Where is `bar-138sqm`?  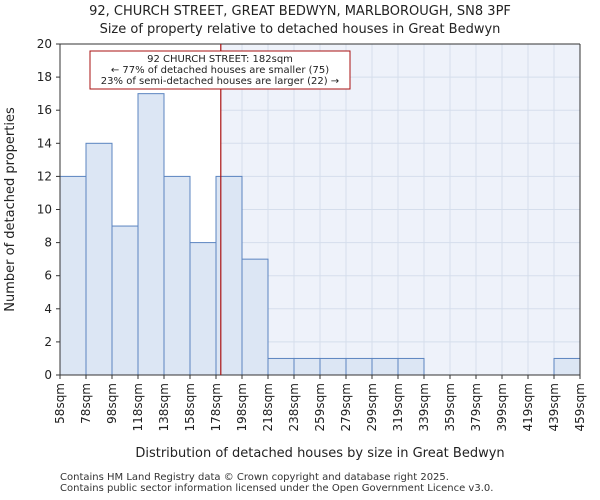 bar-138sqm is located at coordinates (177, 275).